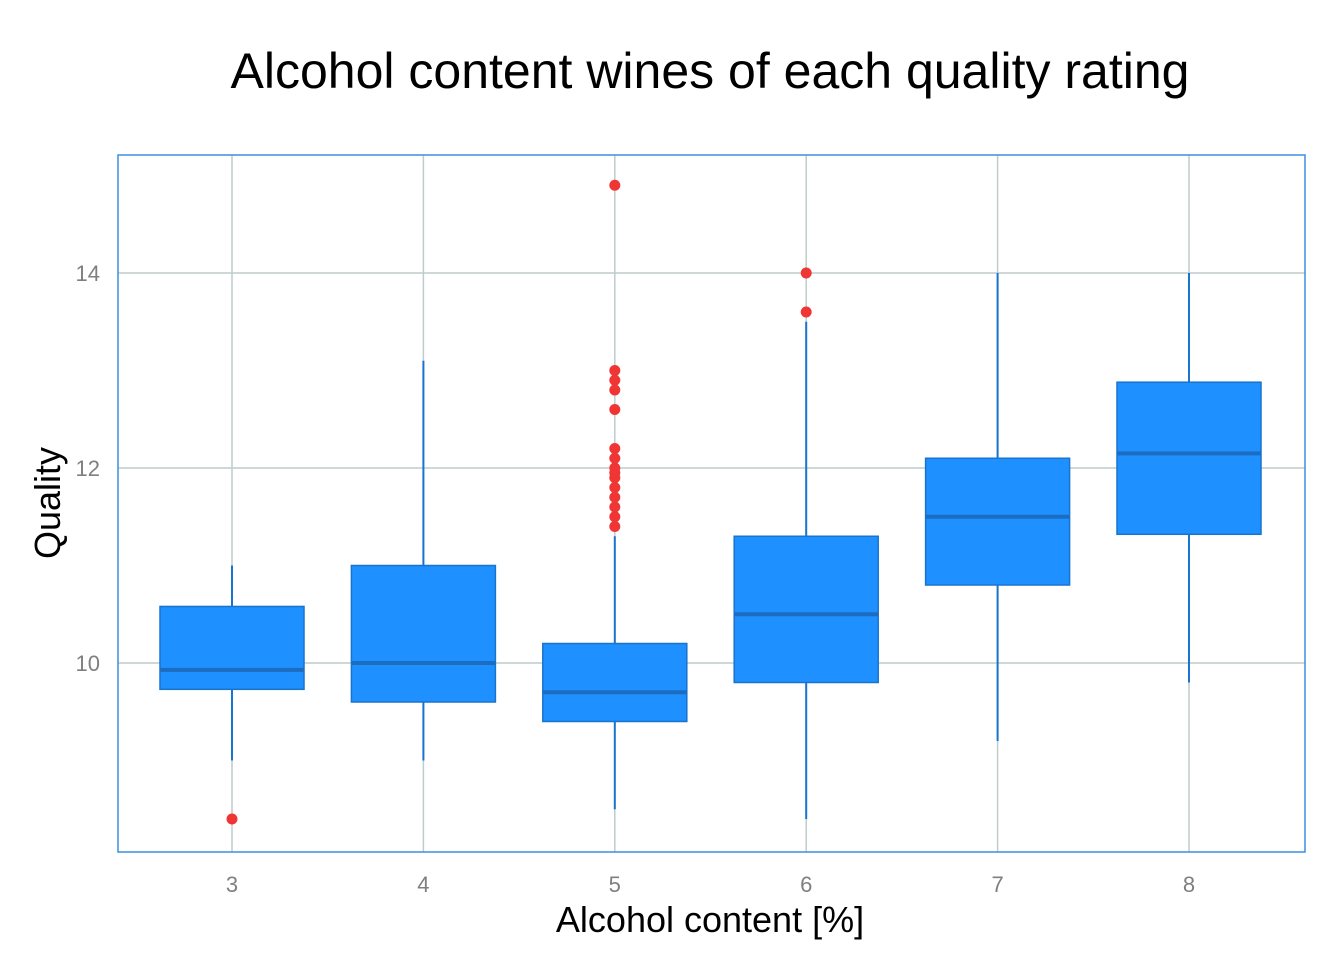  I want to click on x-axis-title: Alcohol content [%], so click(710, 919).